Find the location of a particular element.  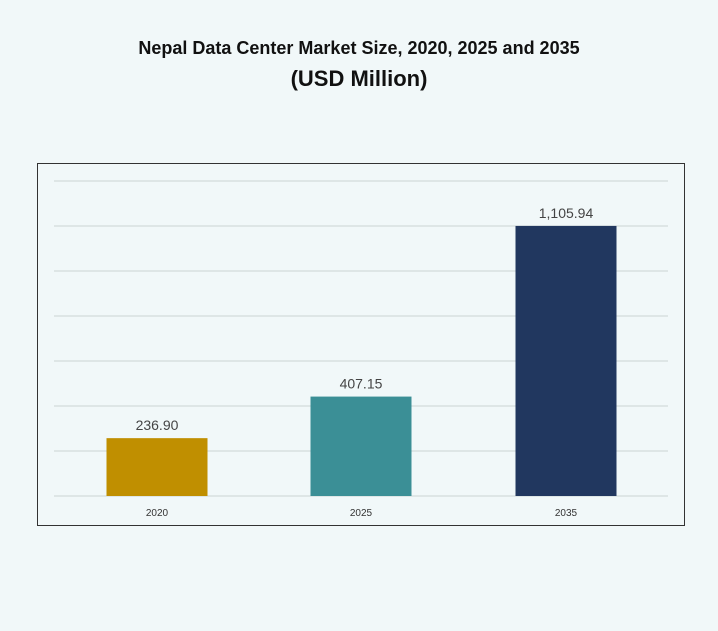

data-label-2035: 1,105.94 is located at coordinates (566, 213).